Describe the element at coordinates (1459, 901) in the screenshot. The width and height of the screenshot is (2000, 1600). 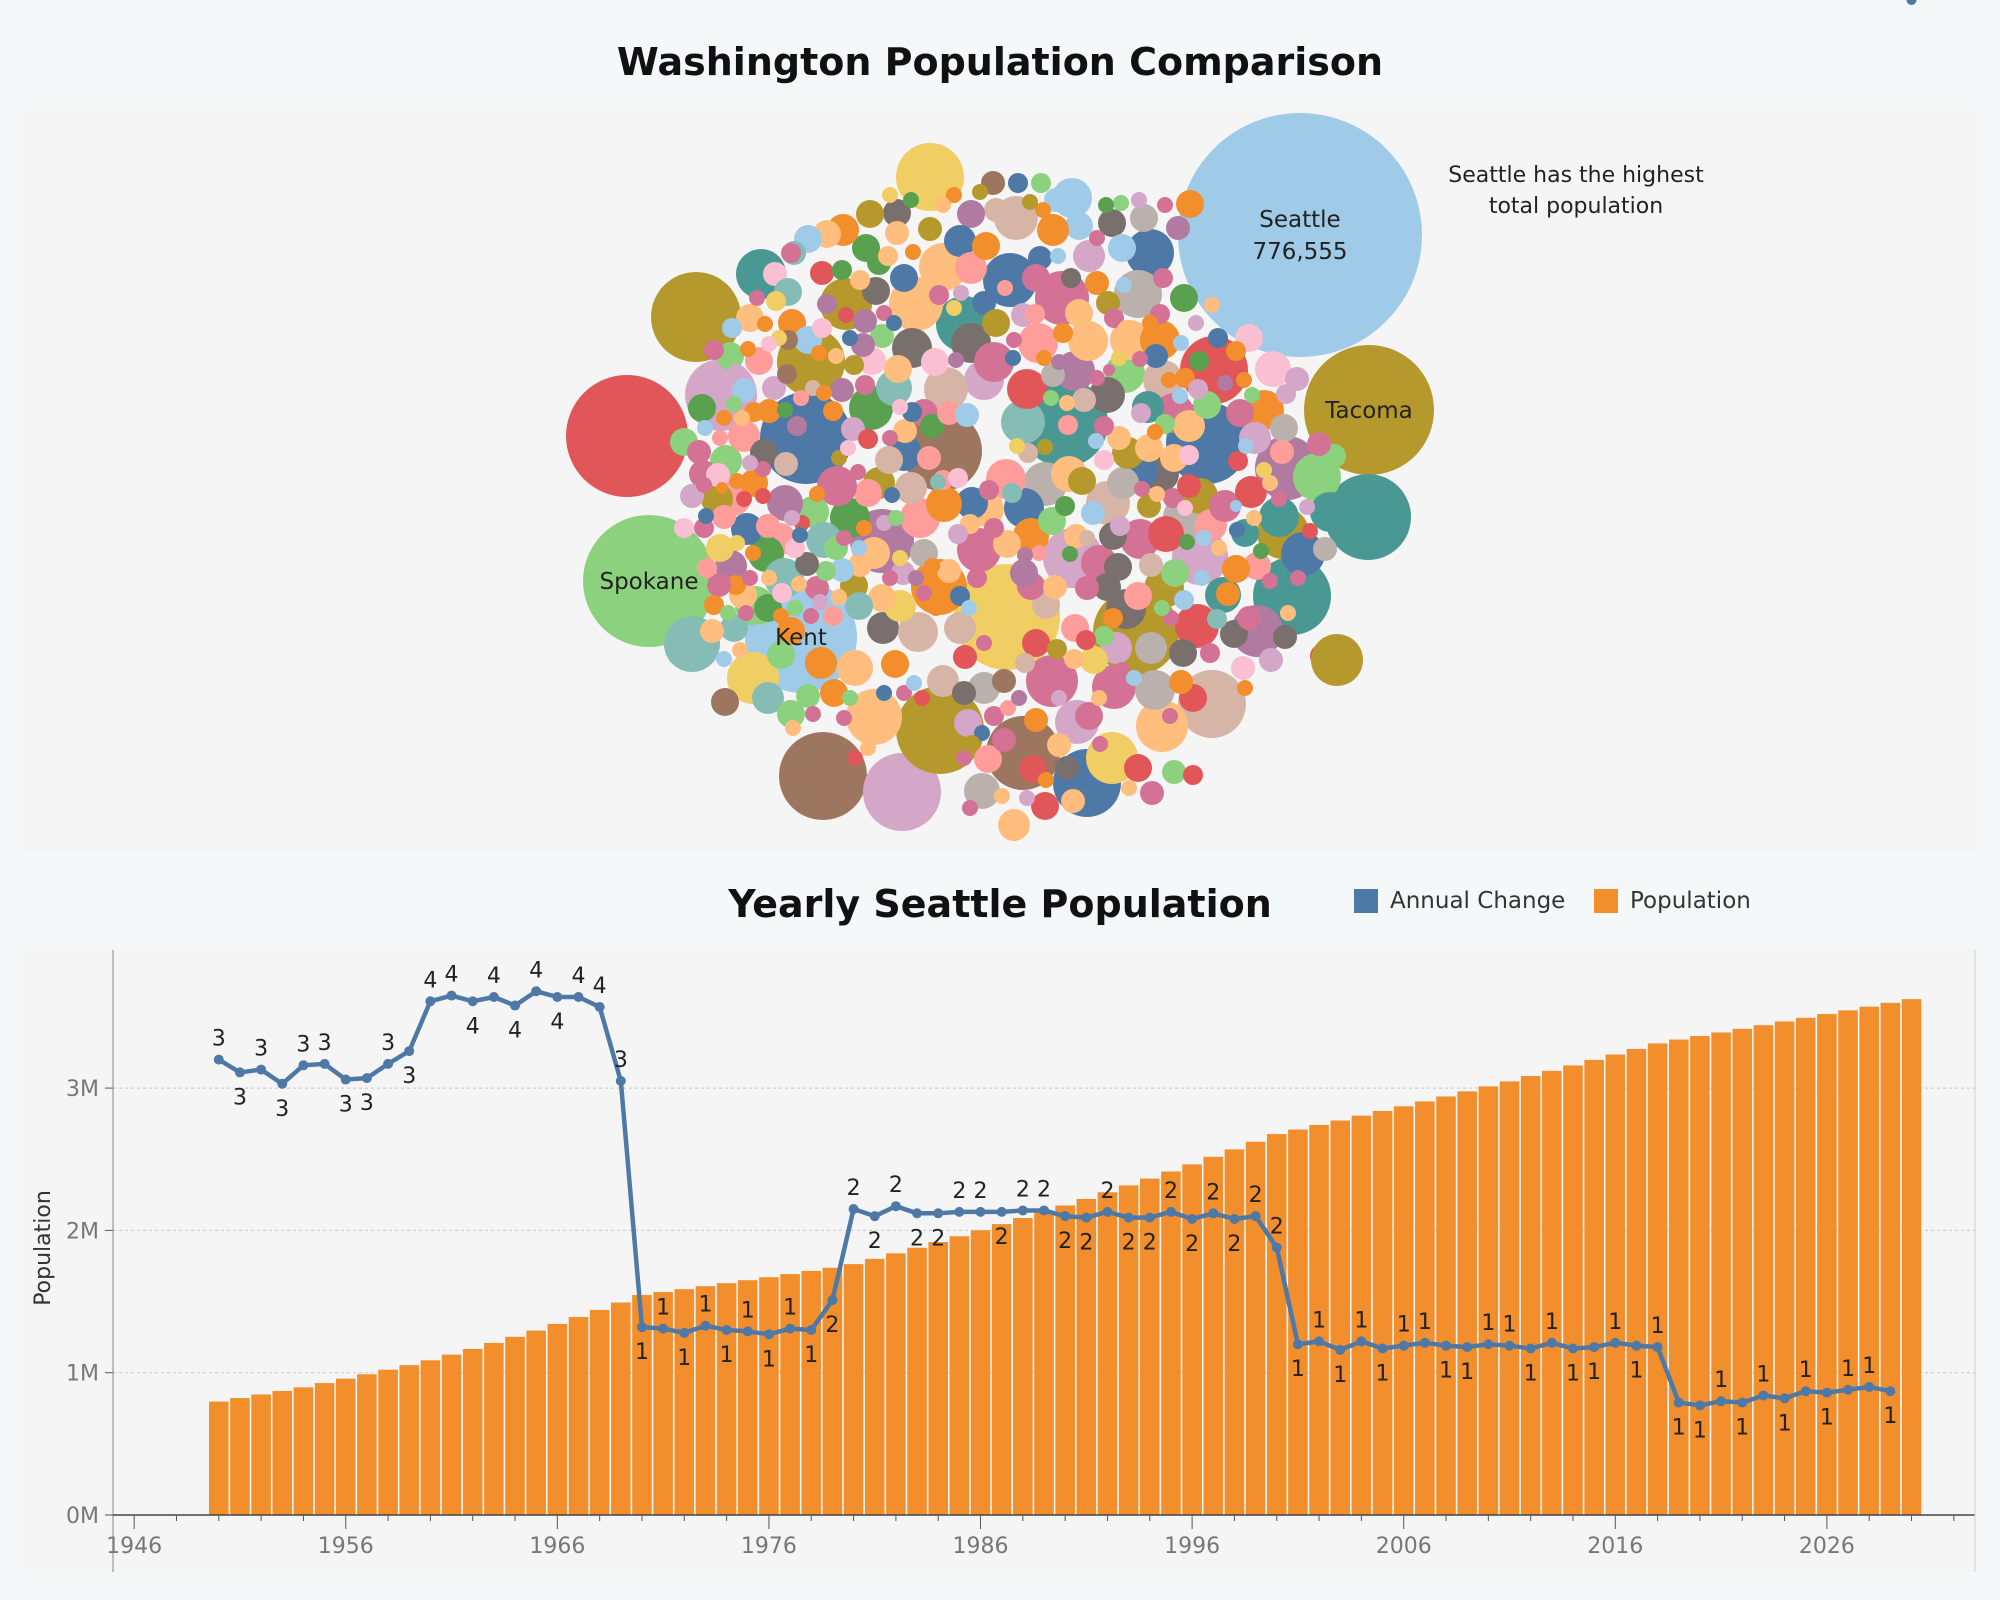
I see `legend-item-annual-change: Annual Change` at that location.